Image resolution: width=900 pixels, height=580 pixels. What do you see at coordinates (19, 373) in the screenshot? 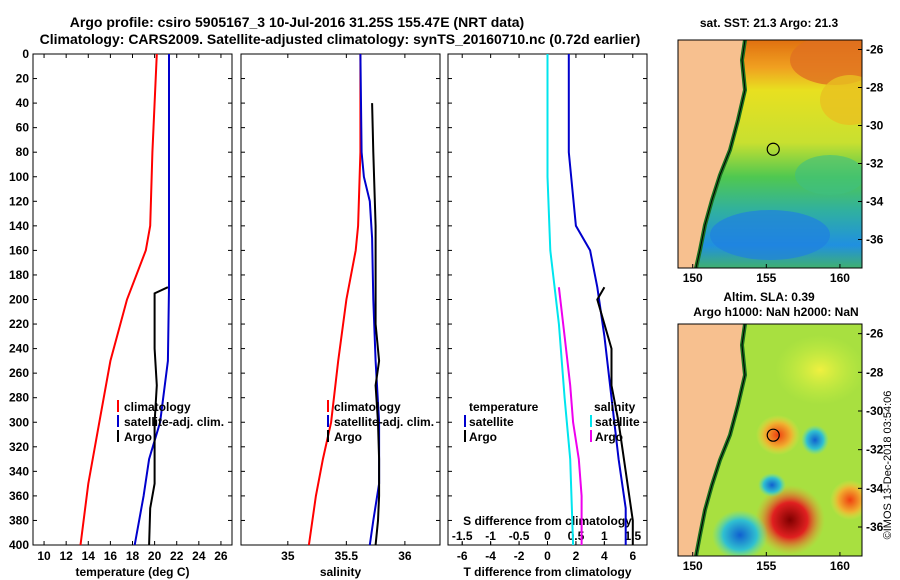
I see `y-tick-label: 260` at bounding box center [19, 373].